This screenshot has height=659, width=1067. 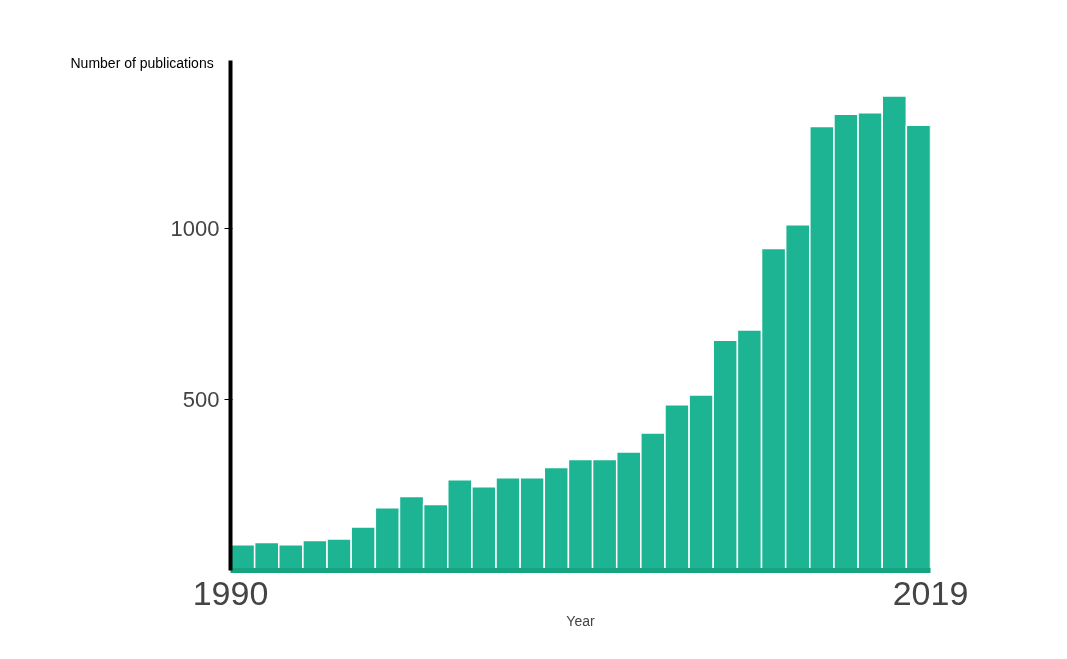 I want to click on y-axis-title: Number of publications, so click(x=142, y=62).